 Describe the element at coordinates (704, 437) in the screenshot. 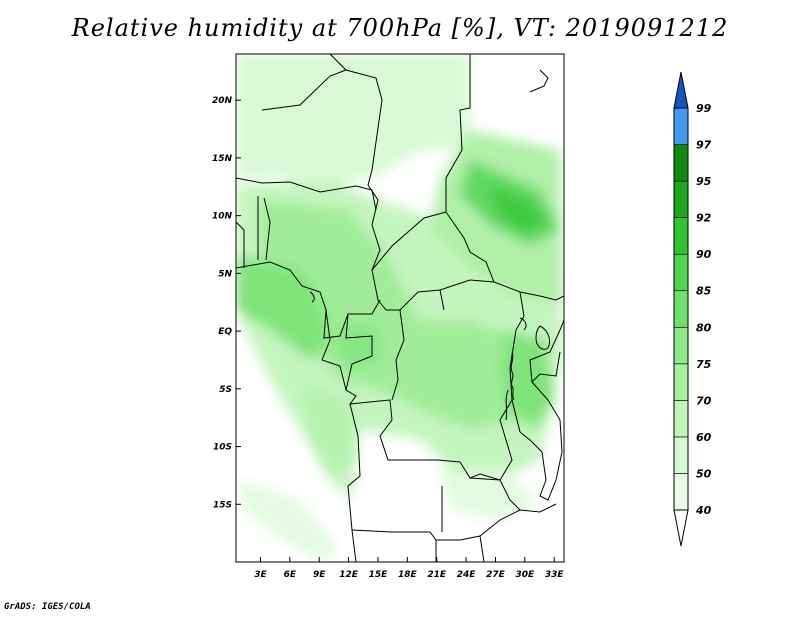

I see `colorbar-label: 60` at that location.